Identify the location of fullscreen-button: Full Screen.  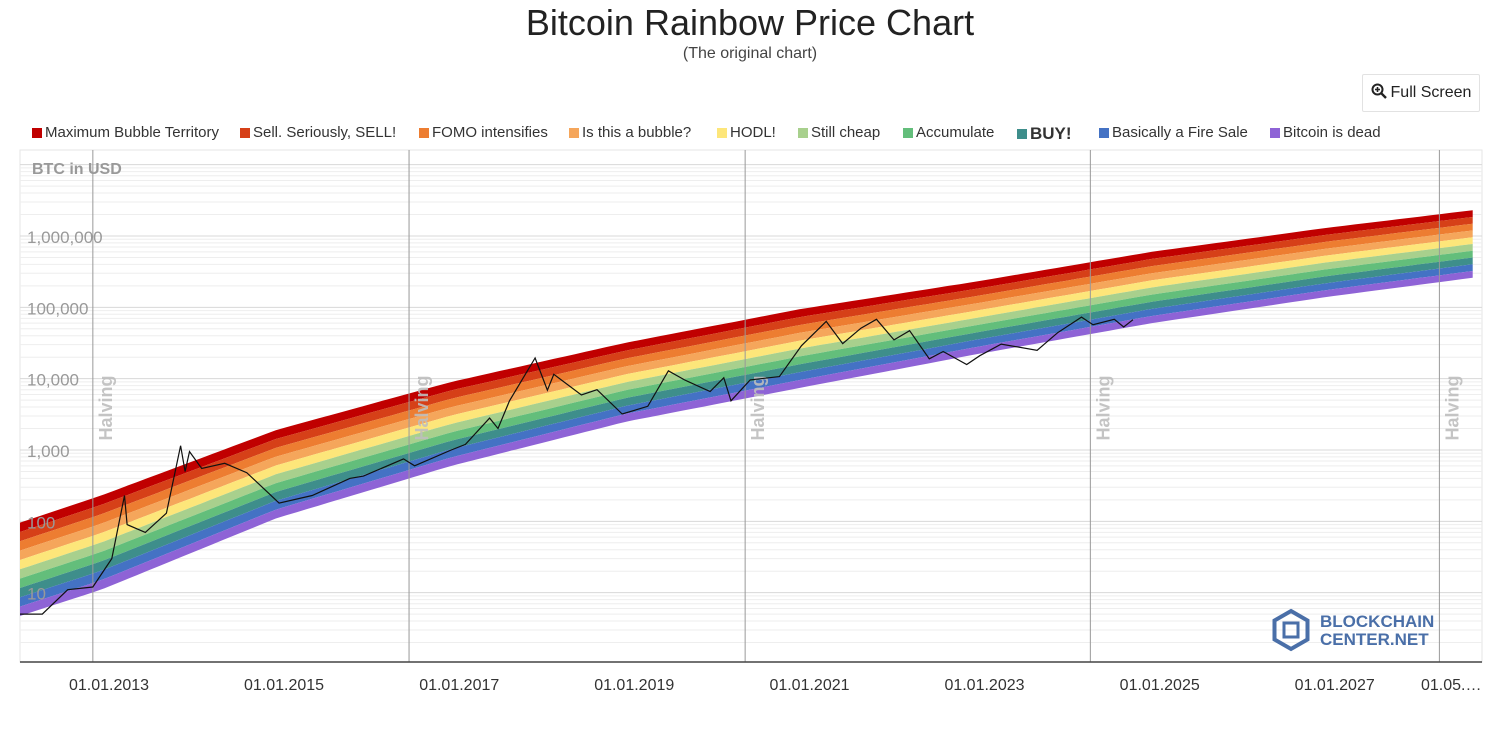
(1421, 93).